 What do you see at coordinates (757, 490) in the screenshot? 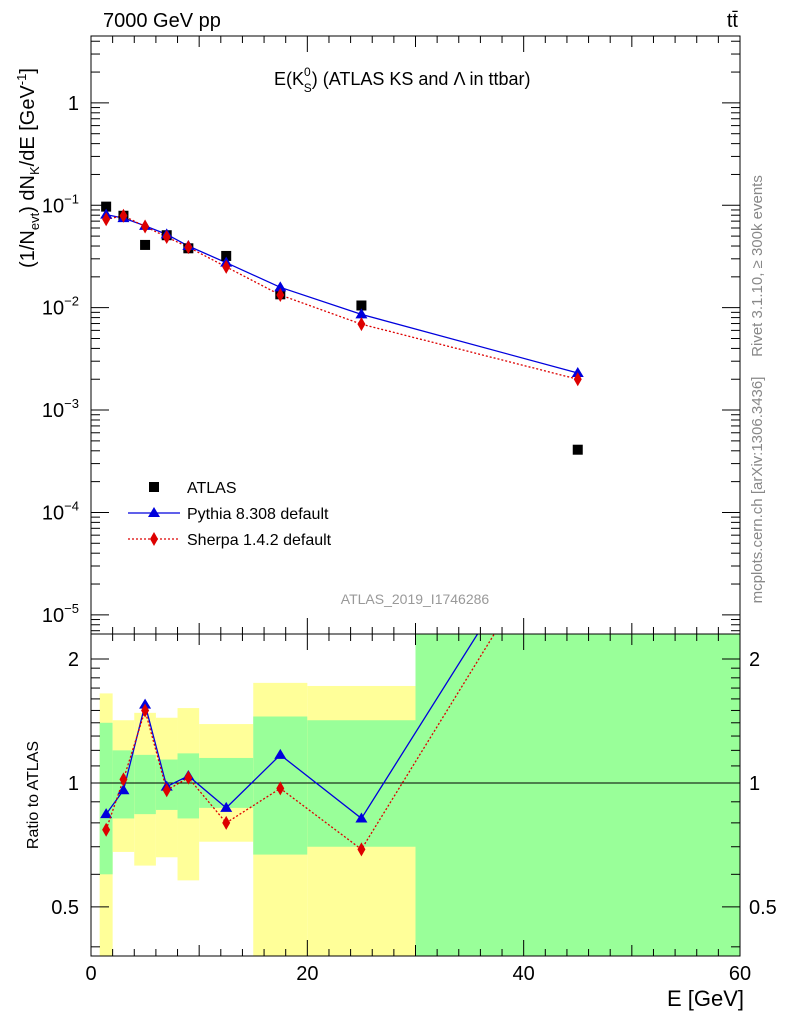
I see `mcplots-label: mcplots.cern.ch [arXiv:1306.3436]` at bounding box center [757, 490].